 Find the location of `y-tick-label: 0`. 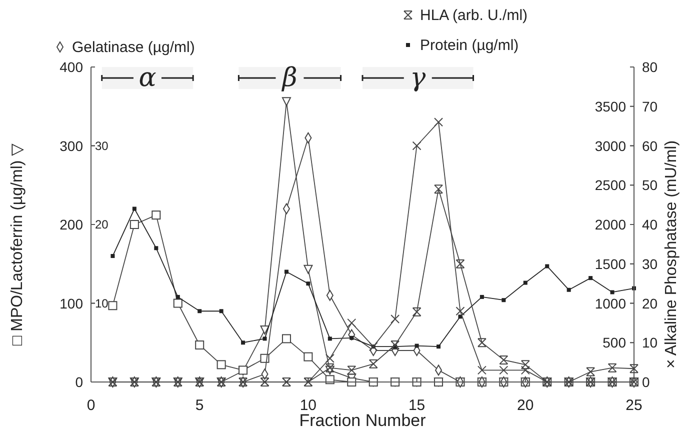

y-tick-label: 0 is located at coordinates (79, 382).